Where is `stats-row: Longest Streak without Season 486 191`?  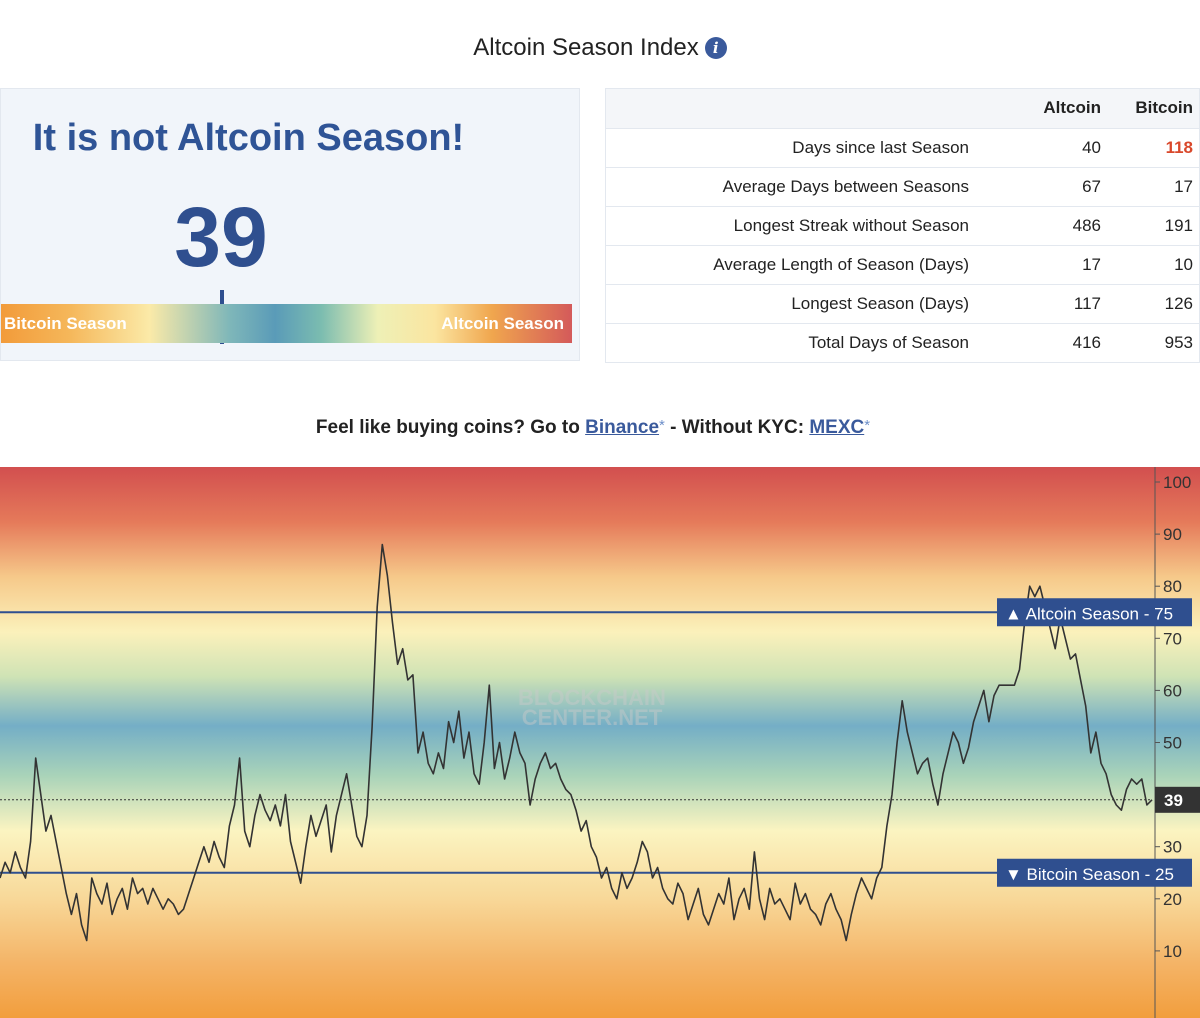
stats-row: Longest Streak without Season 486 191 is located at coordinates (902, 225).